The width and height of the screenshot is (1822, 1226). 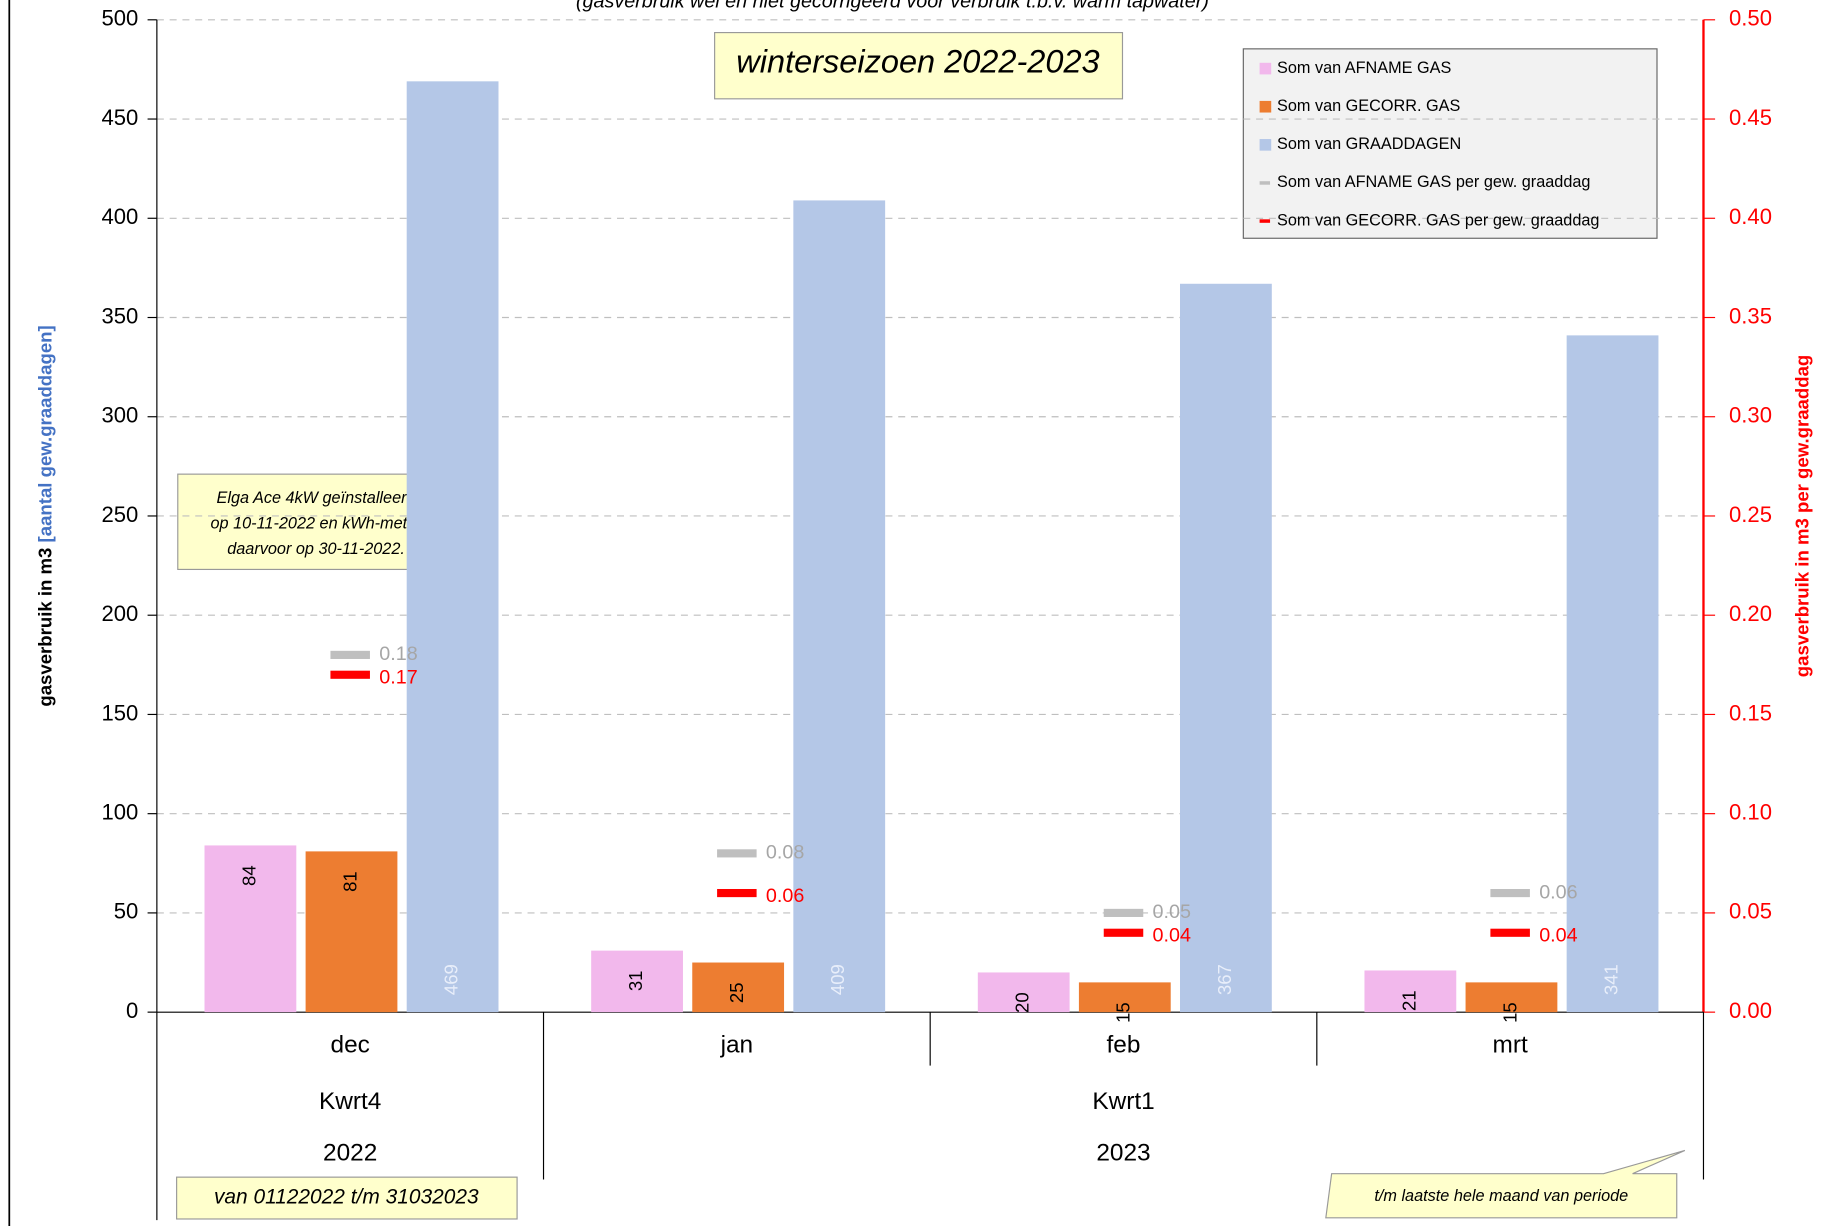 I want to click on data-label: 21, so click(x=1408, y=1000).